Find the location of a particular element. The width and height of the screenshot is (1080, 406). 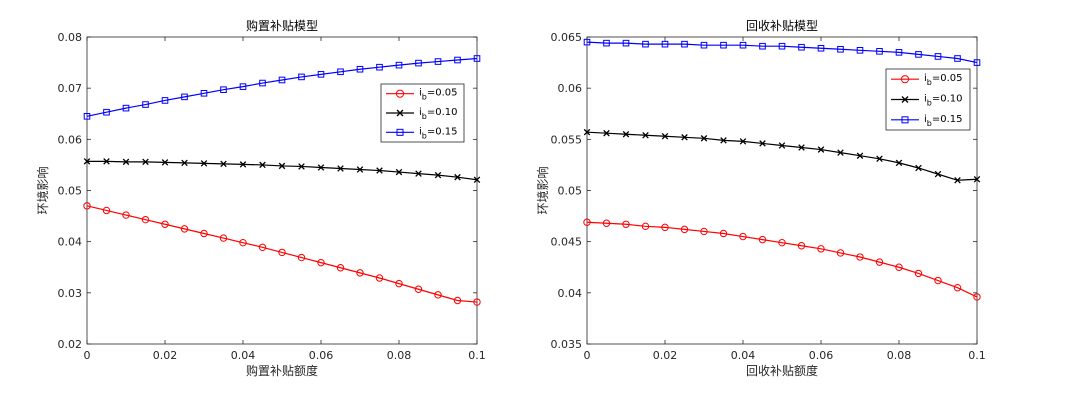

y-tick-label: 0.06 is located at coordinates (570, 88).